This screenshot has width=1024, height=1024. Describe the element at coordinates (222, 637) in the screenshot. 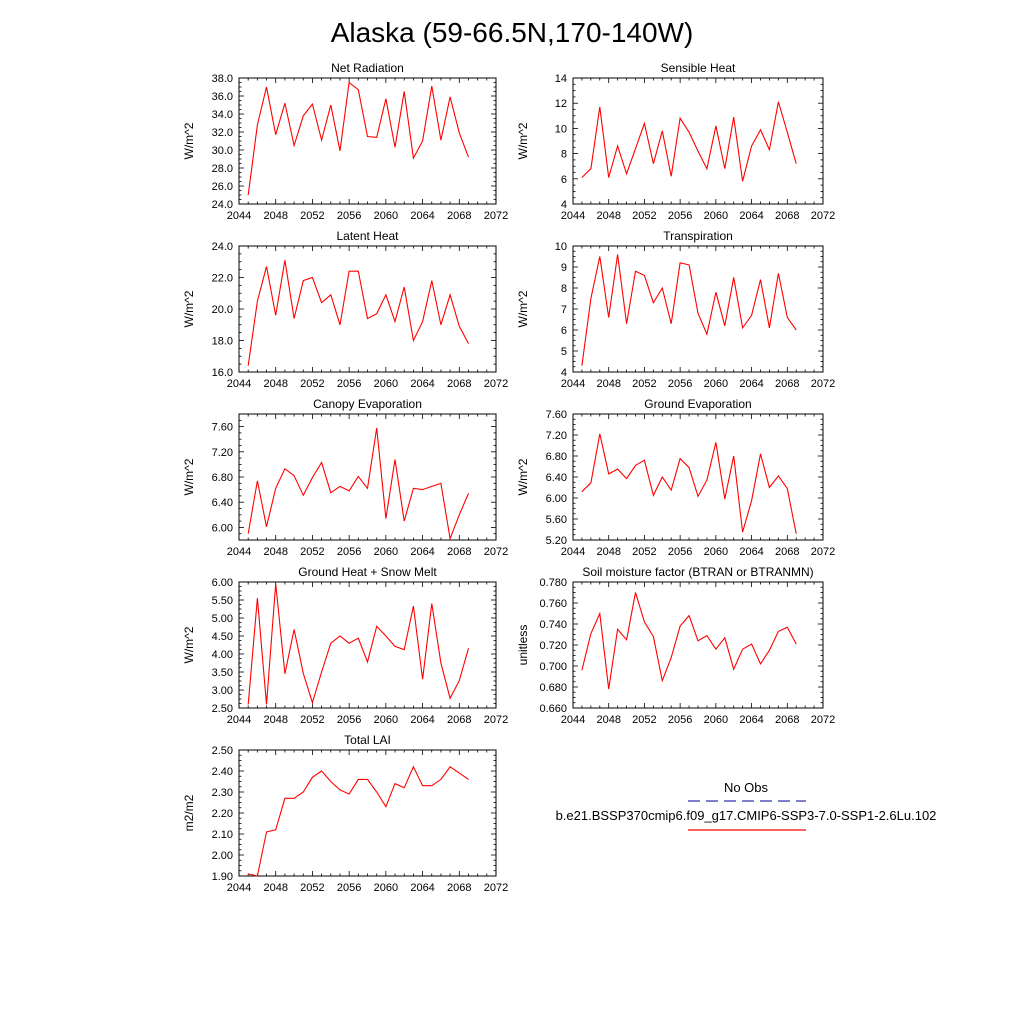

I see `y-tick-label: 4.50` at that location.